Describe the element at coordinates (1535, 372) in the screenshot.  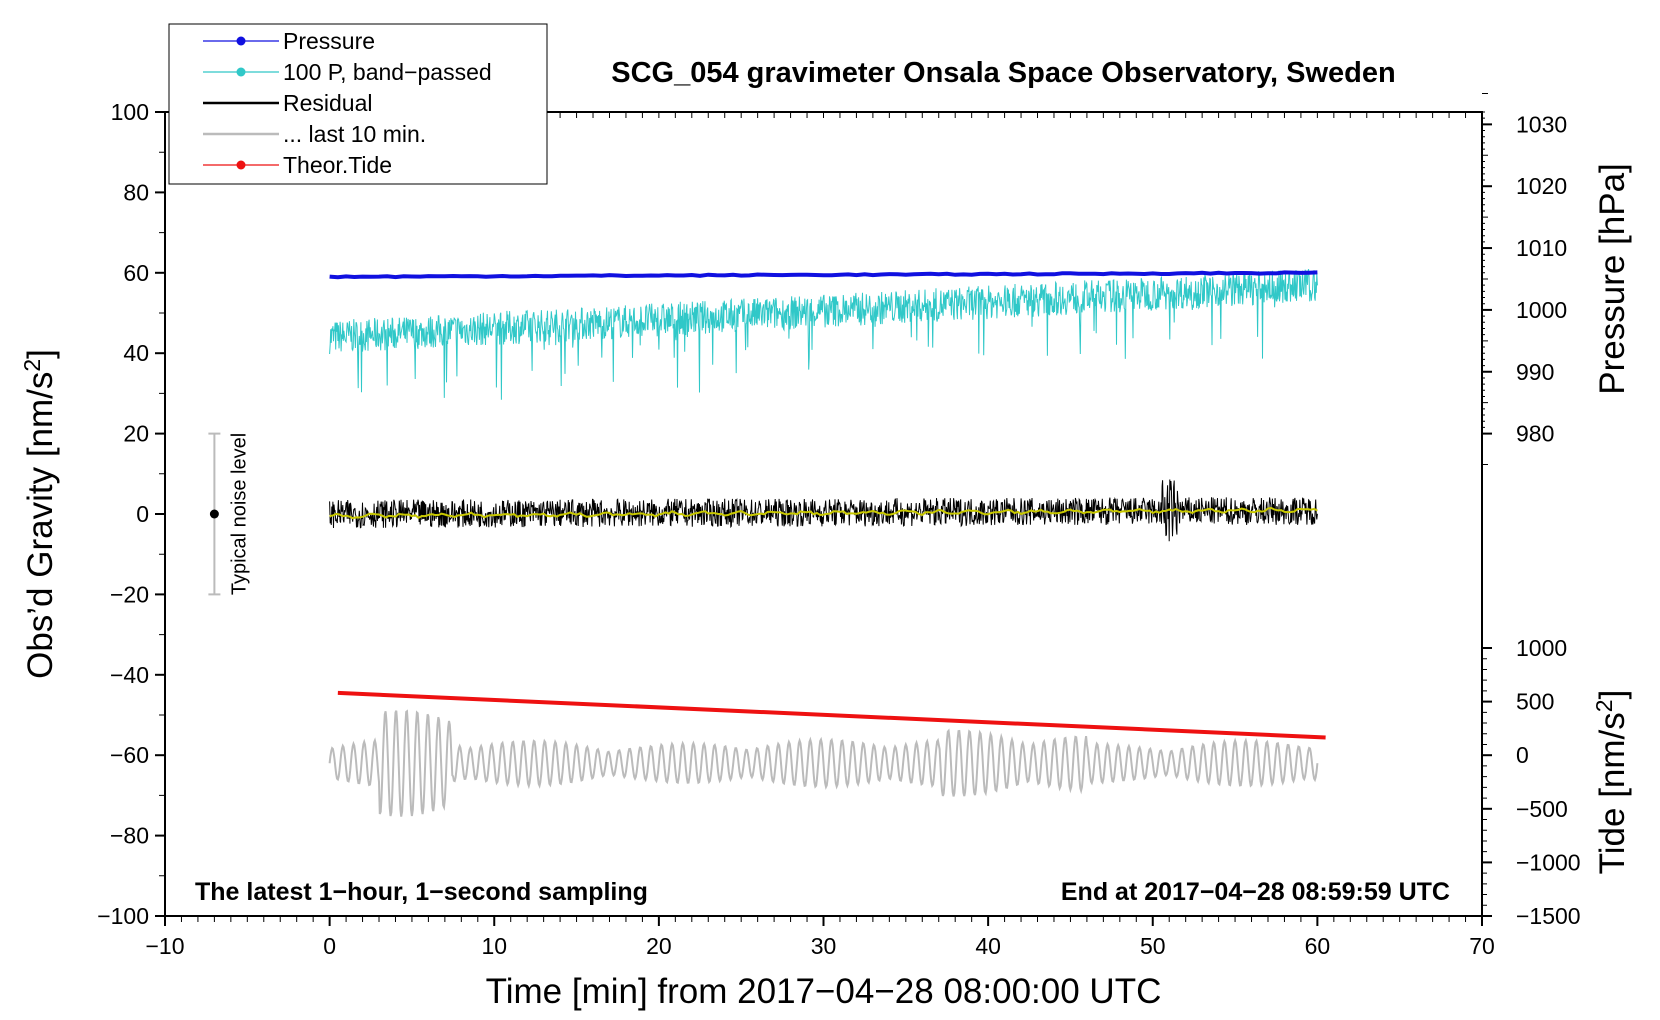
I see `pressure-tick-label: 990` at that location.